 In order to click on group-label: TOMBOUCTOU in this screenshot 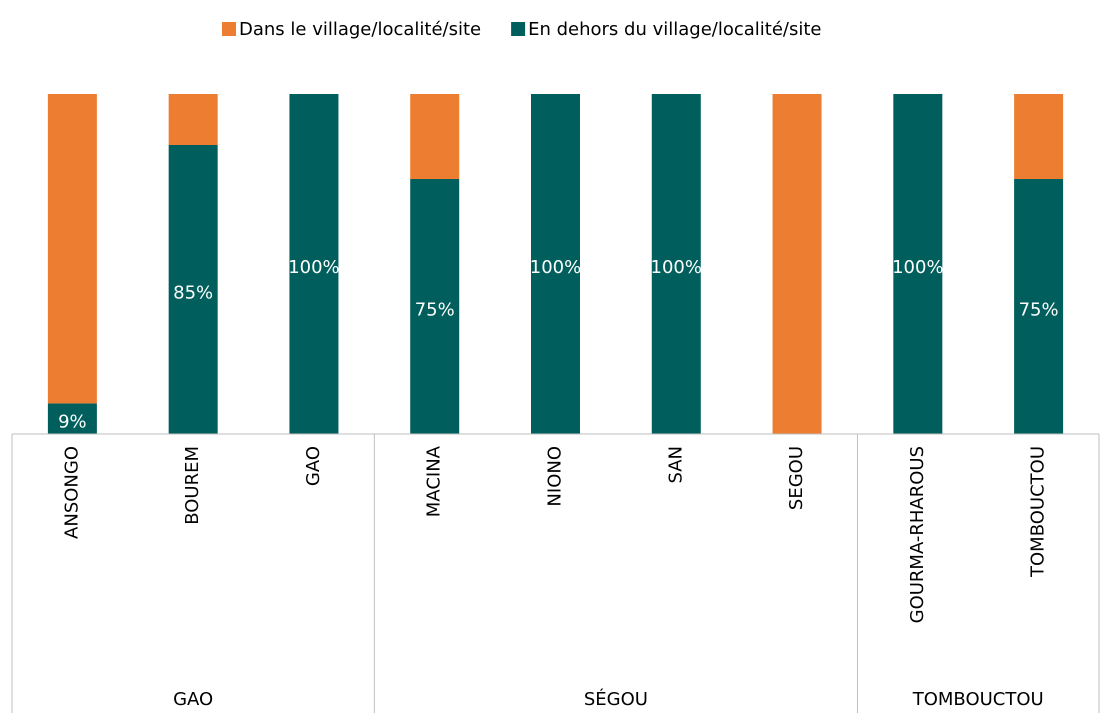, I will do `click(978, 699)`.